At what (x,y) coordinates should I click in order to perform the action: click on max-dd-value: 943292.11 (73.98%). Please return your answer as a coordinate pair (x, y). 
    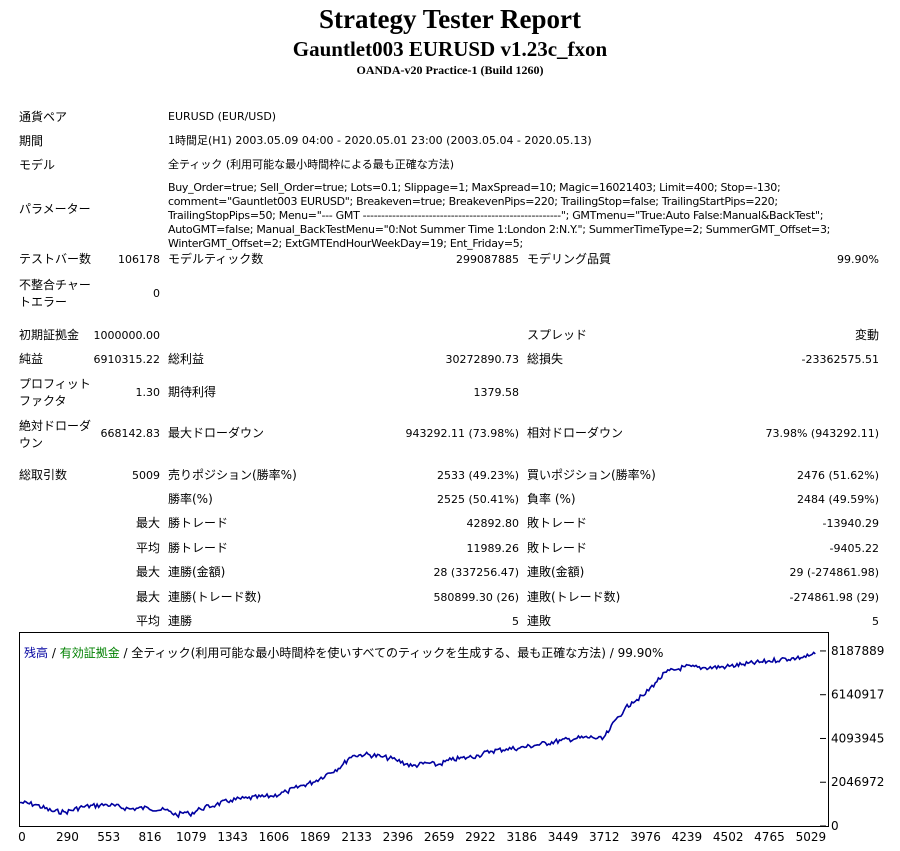
    Looking at the image, I should click on (462, 433).